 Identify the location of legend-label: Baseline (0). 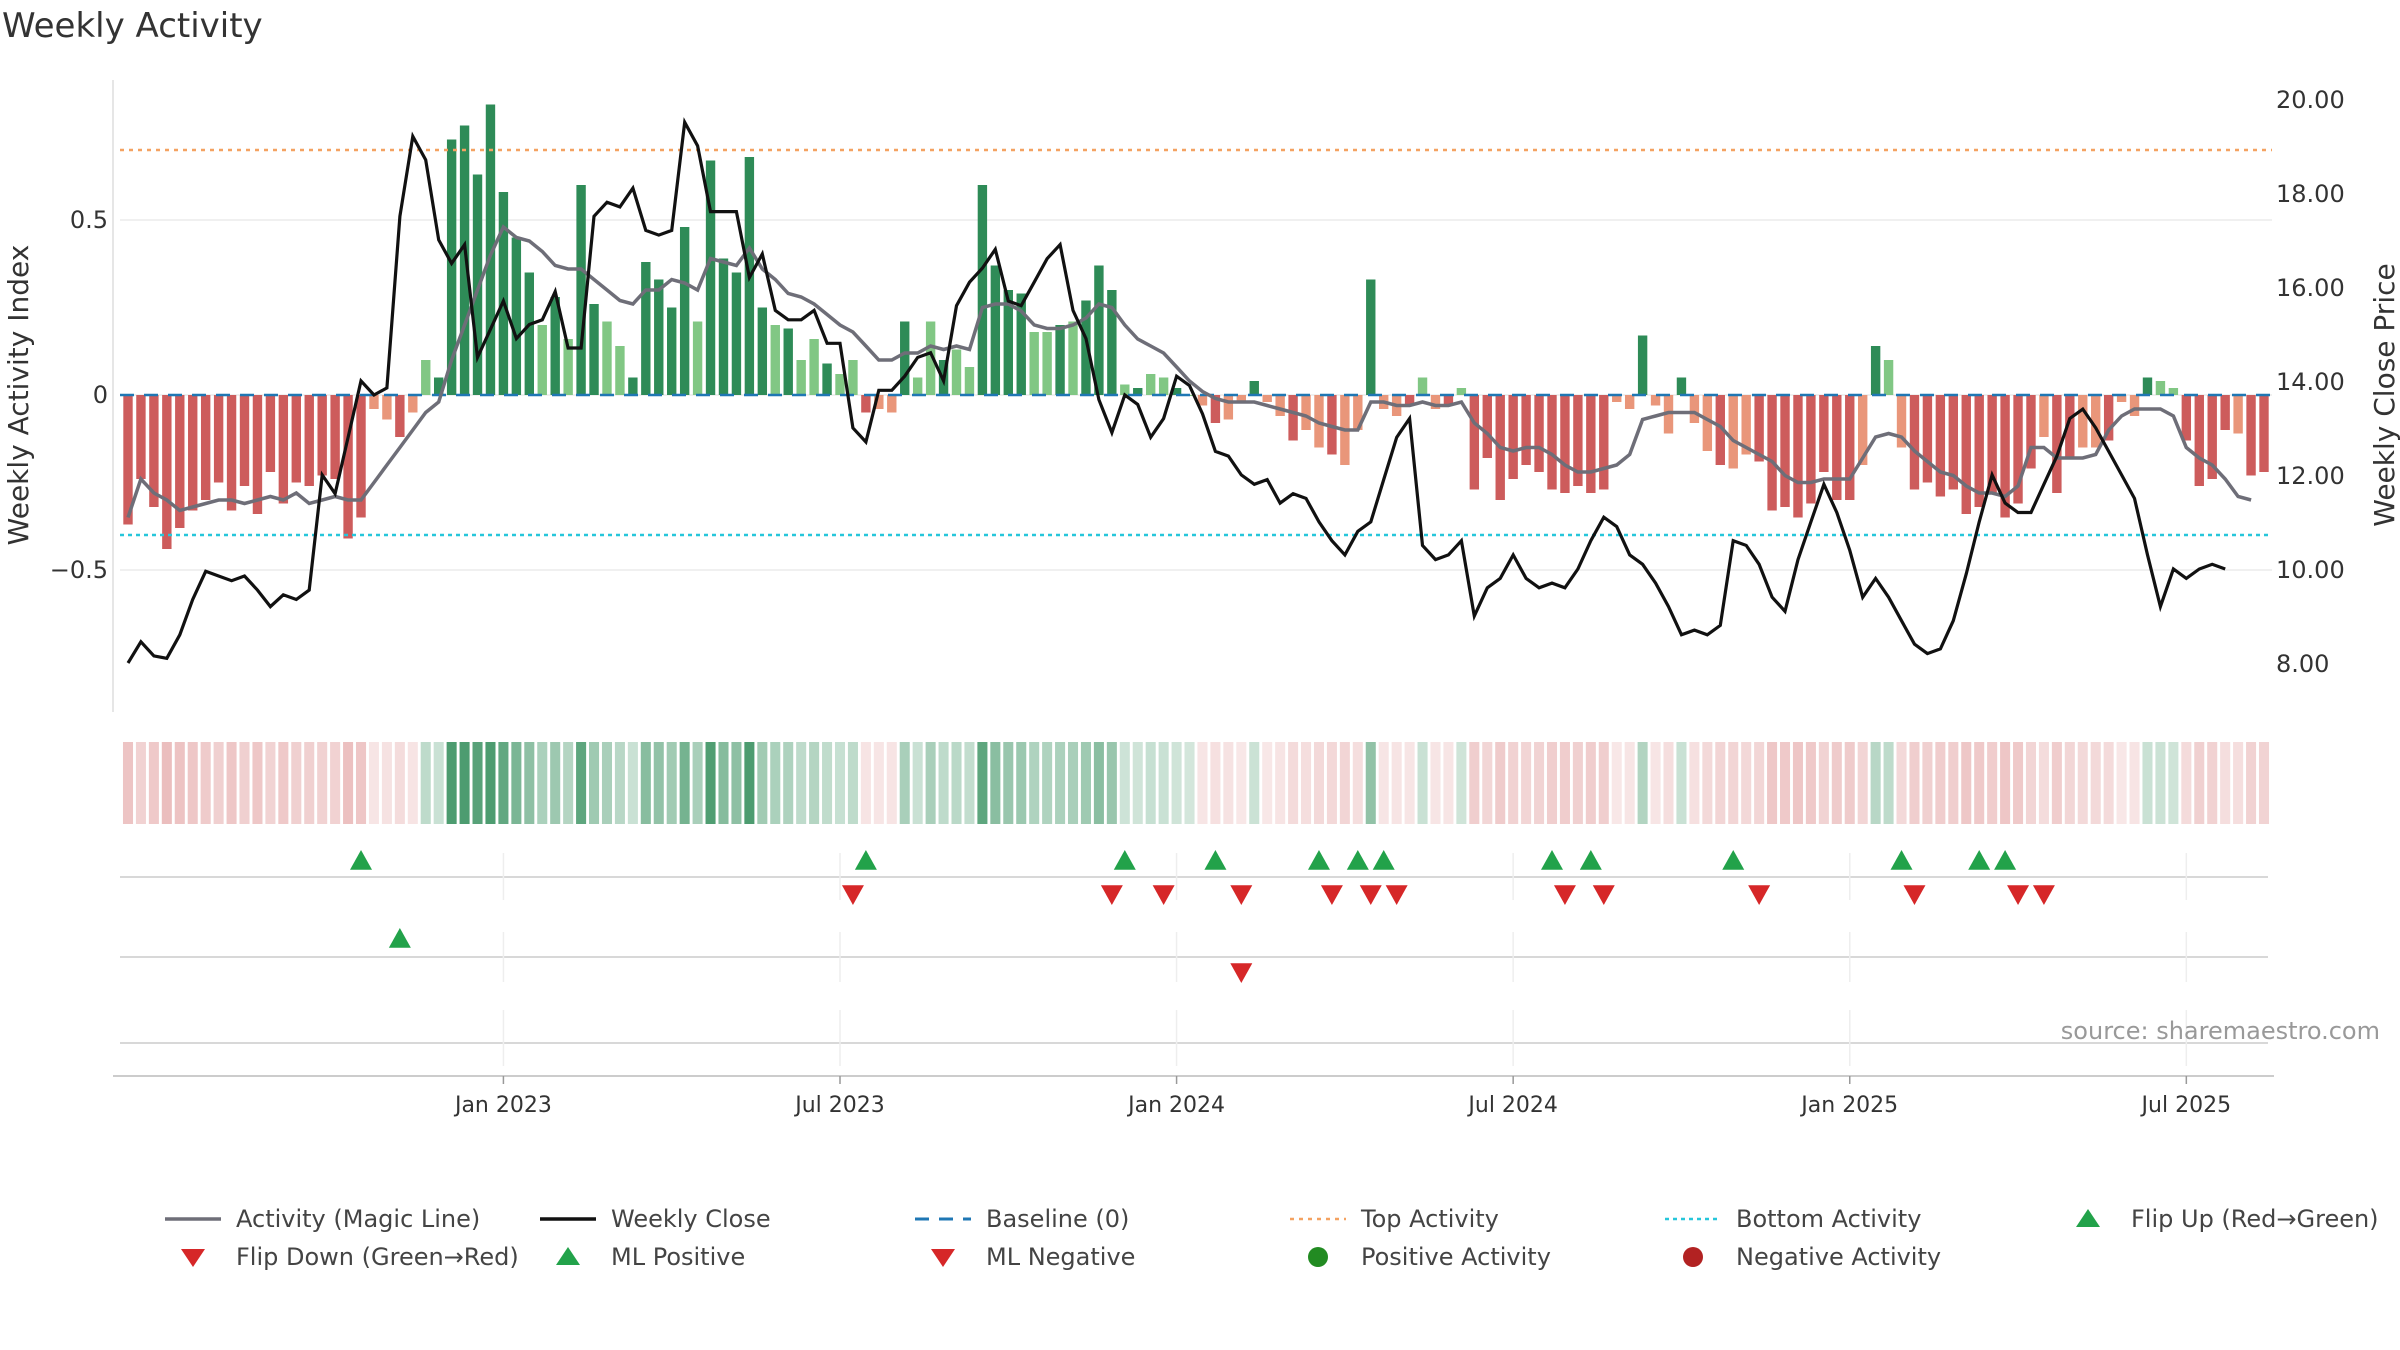
(1058, 1219).